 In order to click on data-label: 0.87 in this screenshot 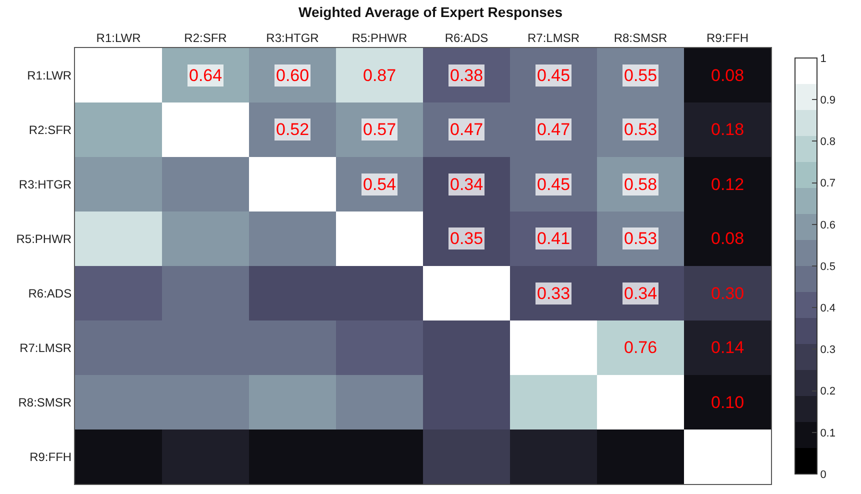, I will do `click(379, 75)`.